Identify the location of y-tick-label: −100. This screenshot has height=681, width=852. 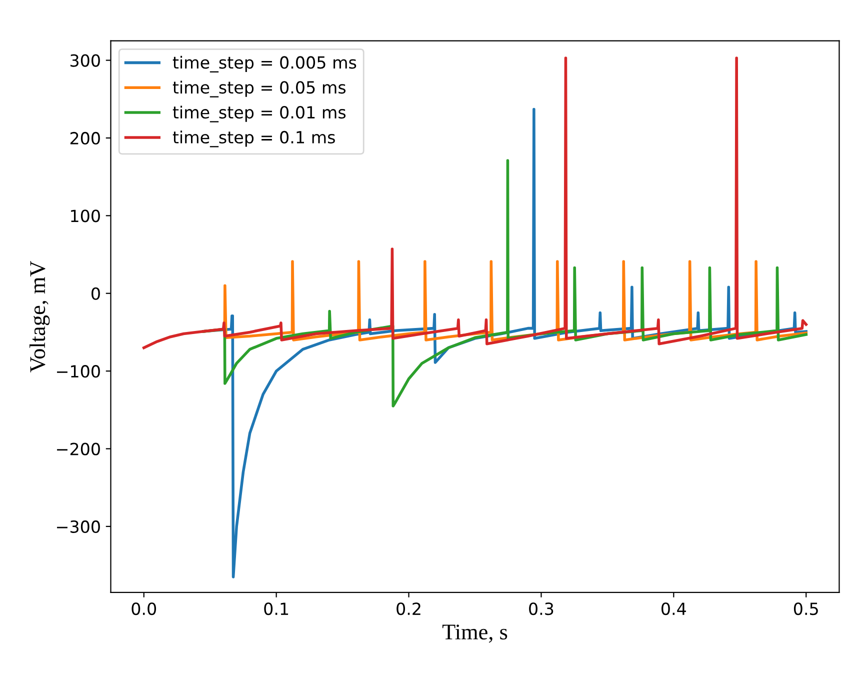
(78, 371).